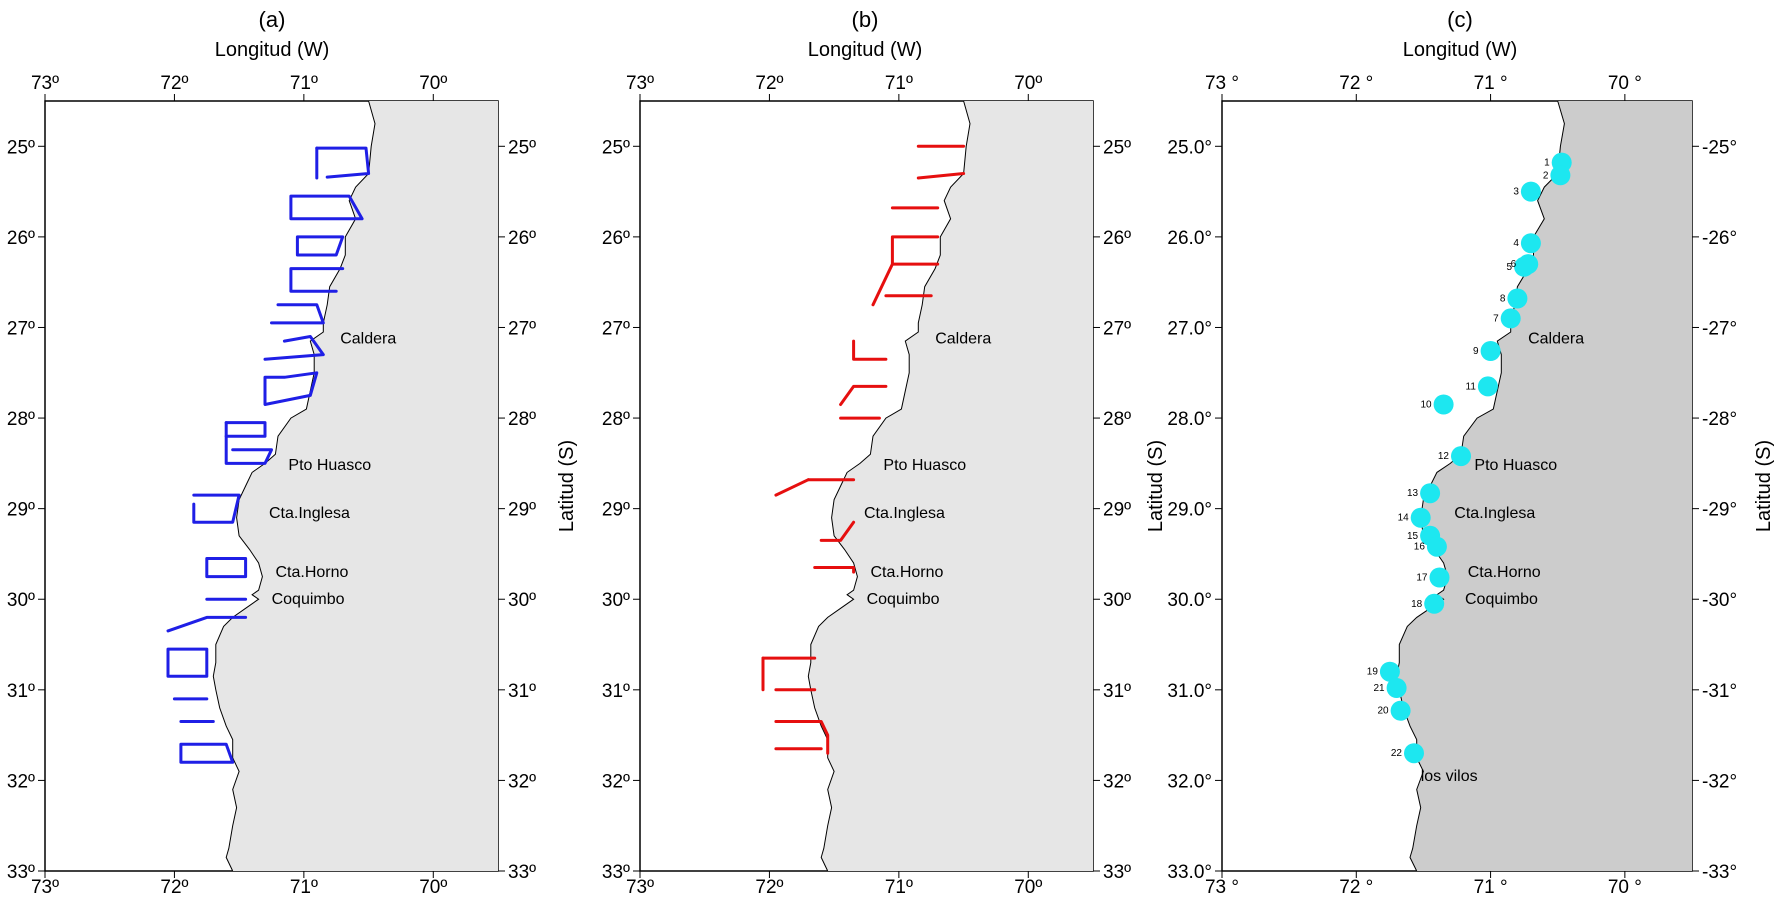 The image size is (1787, 905). What do you see at coordinates (1476, 351) in the screenshot?
I see `station-number: 9` at bounding box center [1476, 351].